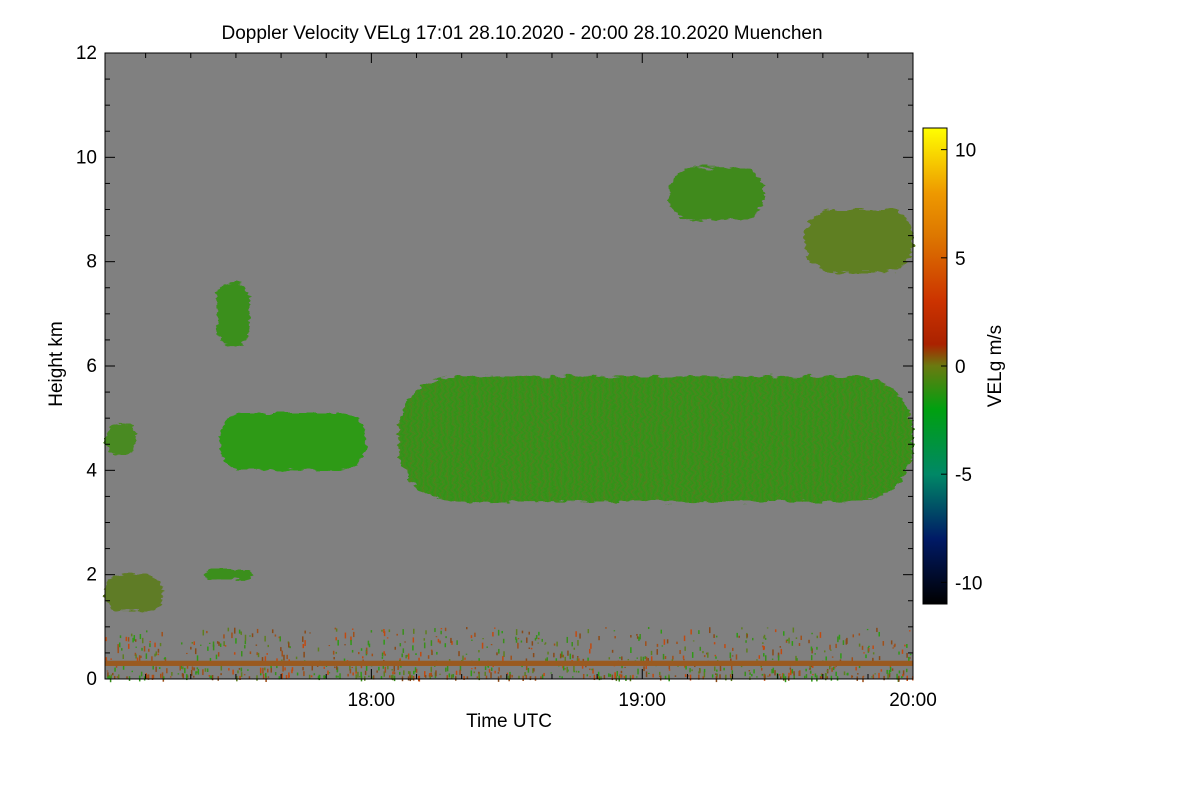 The image size is (1200, 800). What do you see at coordinates (229, 574) in the screenshot?
I see `region-low-cloud-patch` at bounding box center [229, 574].